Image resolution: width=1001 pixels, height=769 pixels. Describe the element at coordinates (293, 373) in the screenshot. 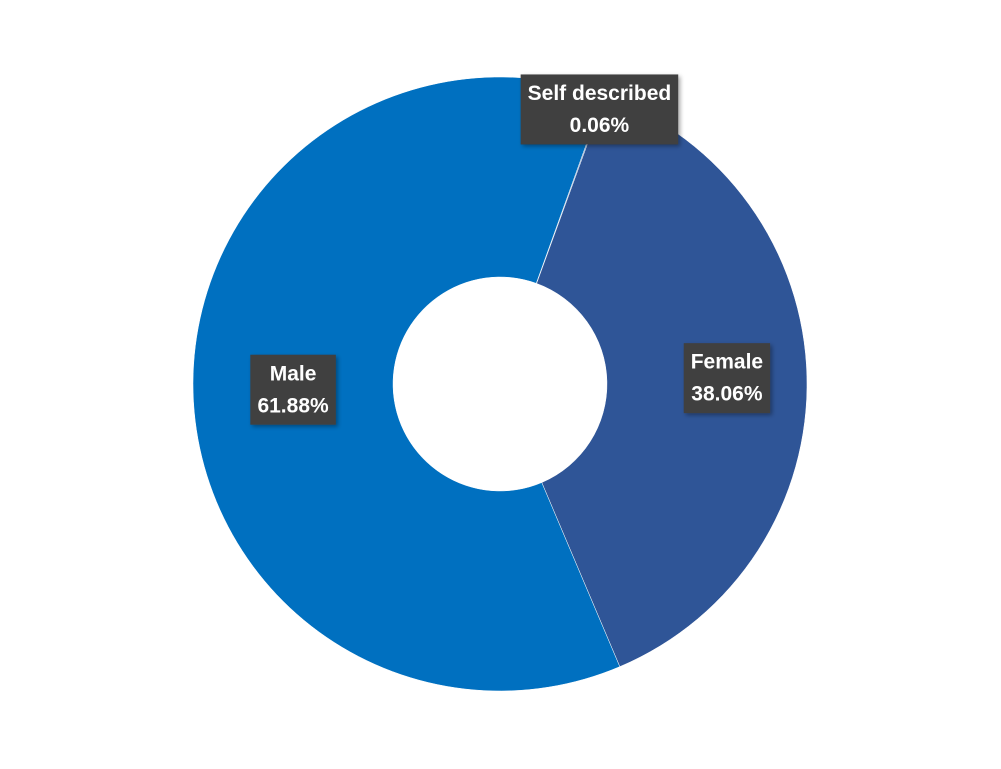

I see `data-label-name: Male` at that location.